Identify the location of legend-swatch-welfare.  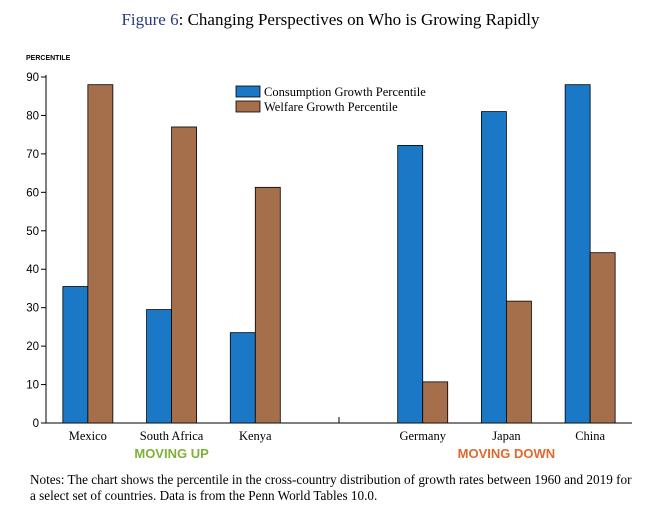
(248, 106).